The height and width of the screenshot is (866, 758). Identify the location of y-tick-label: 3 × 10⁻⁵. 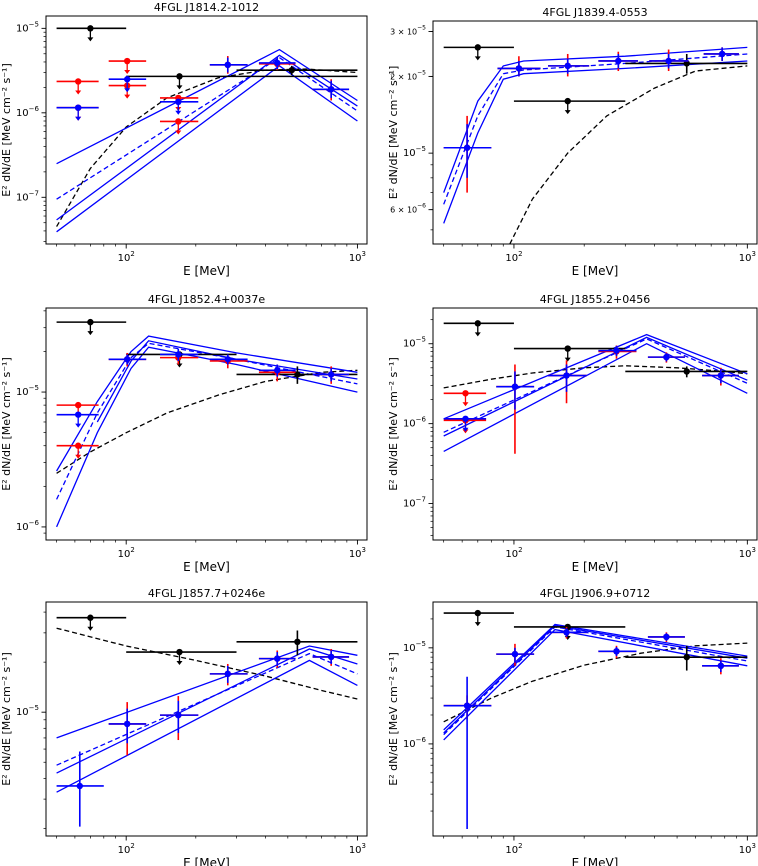
(408, 31).